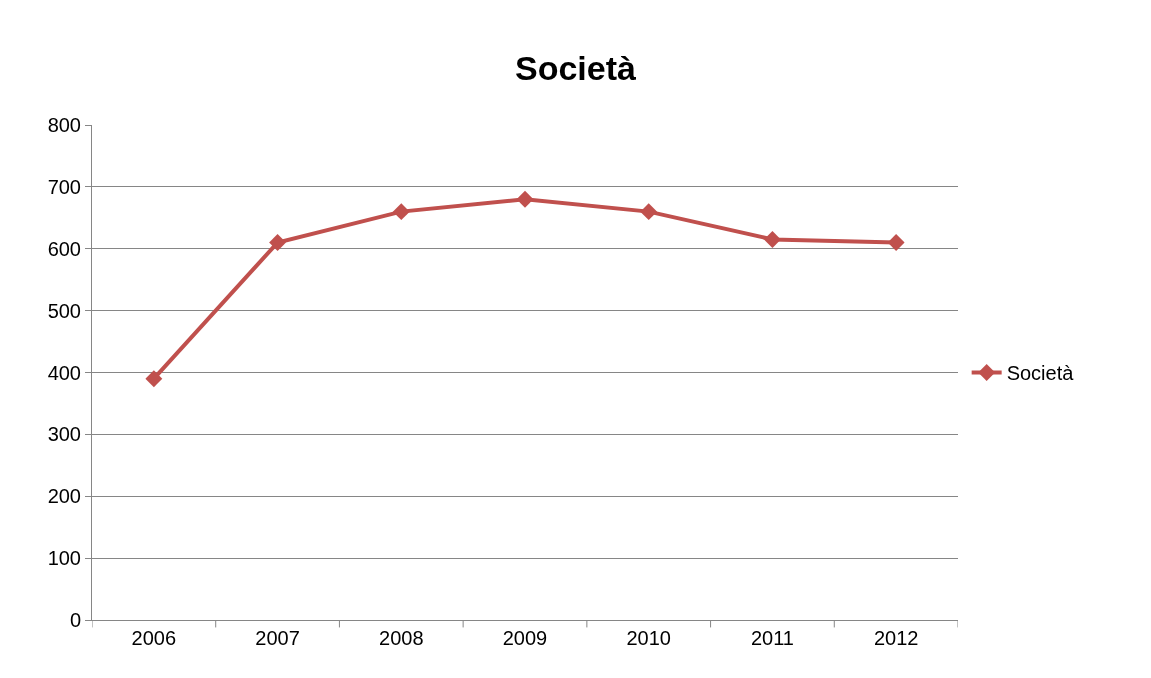 Image resolution: width=1151 pixels, height=678 pixels. Describe the element at coordinates (64, 434) in the screenshot. I see `y-tick-label: 300` at that location.